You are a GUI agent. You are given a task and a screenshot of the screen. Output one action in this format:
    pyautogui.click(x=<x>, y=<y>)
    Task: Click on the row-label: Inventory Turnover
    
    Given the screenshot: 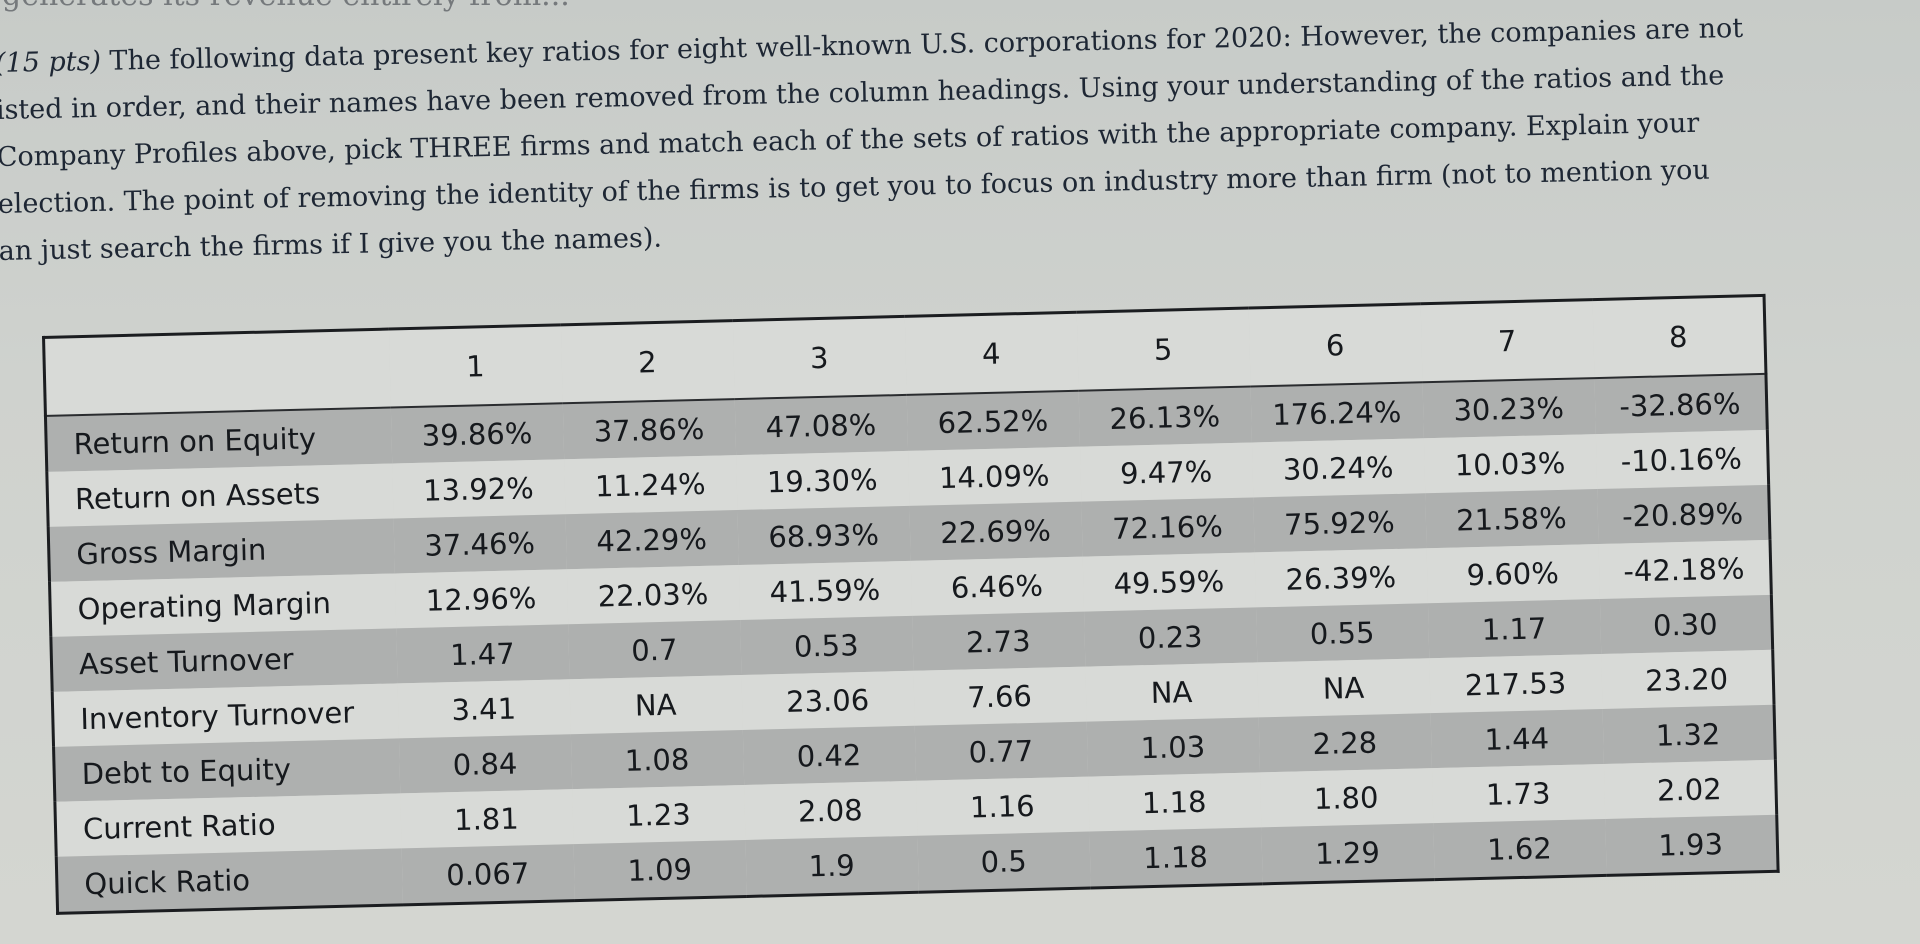 What is the action you would take?
    pyautogui.click(x=225, y=715)
    